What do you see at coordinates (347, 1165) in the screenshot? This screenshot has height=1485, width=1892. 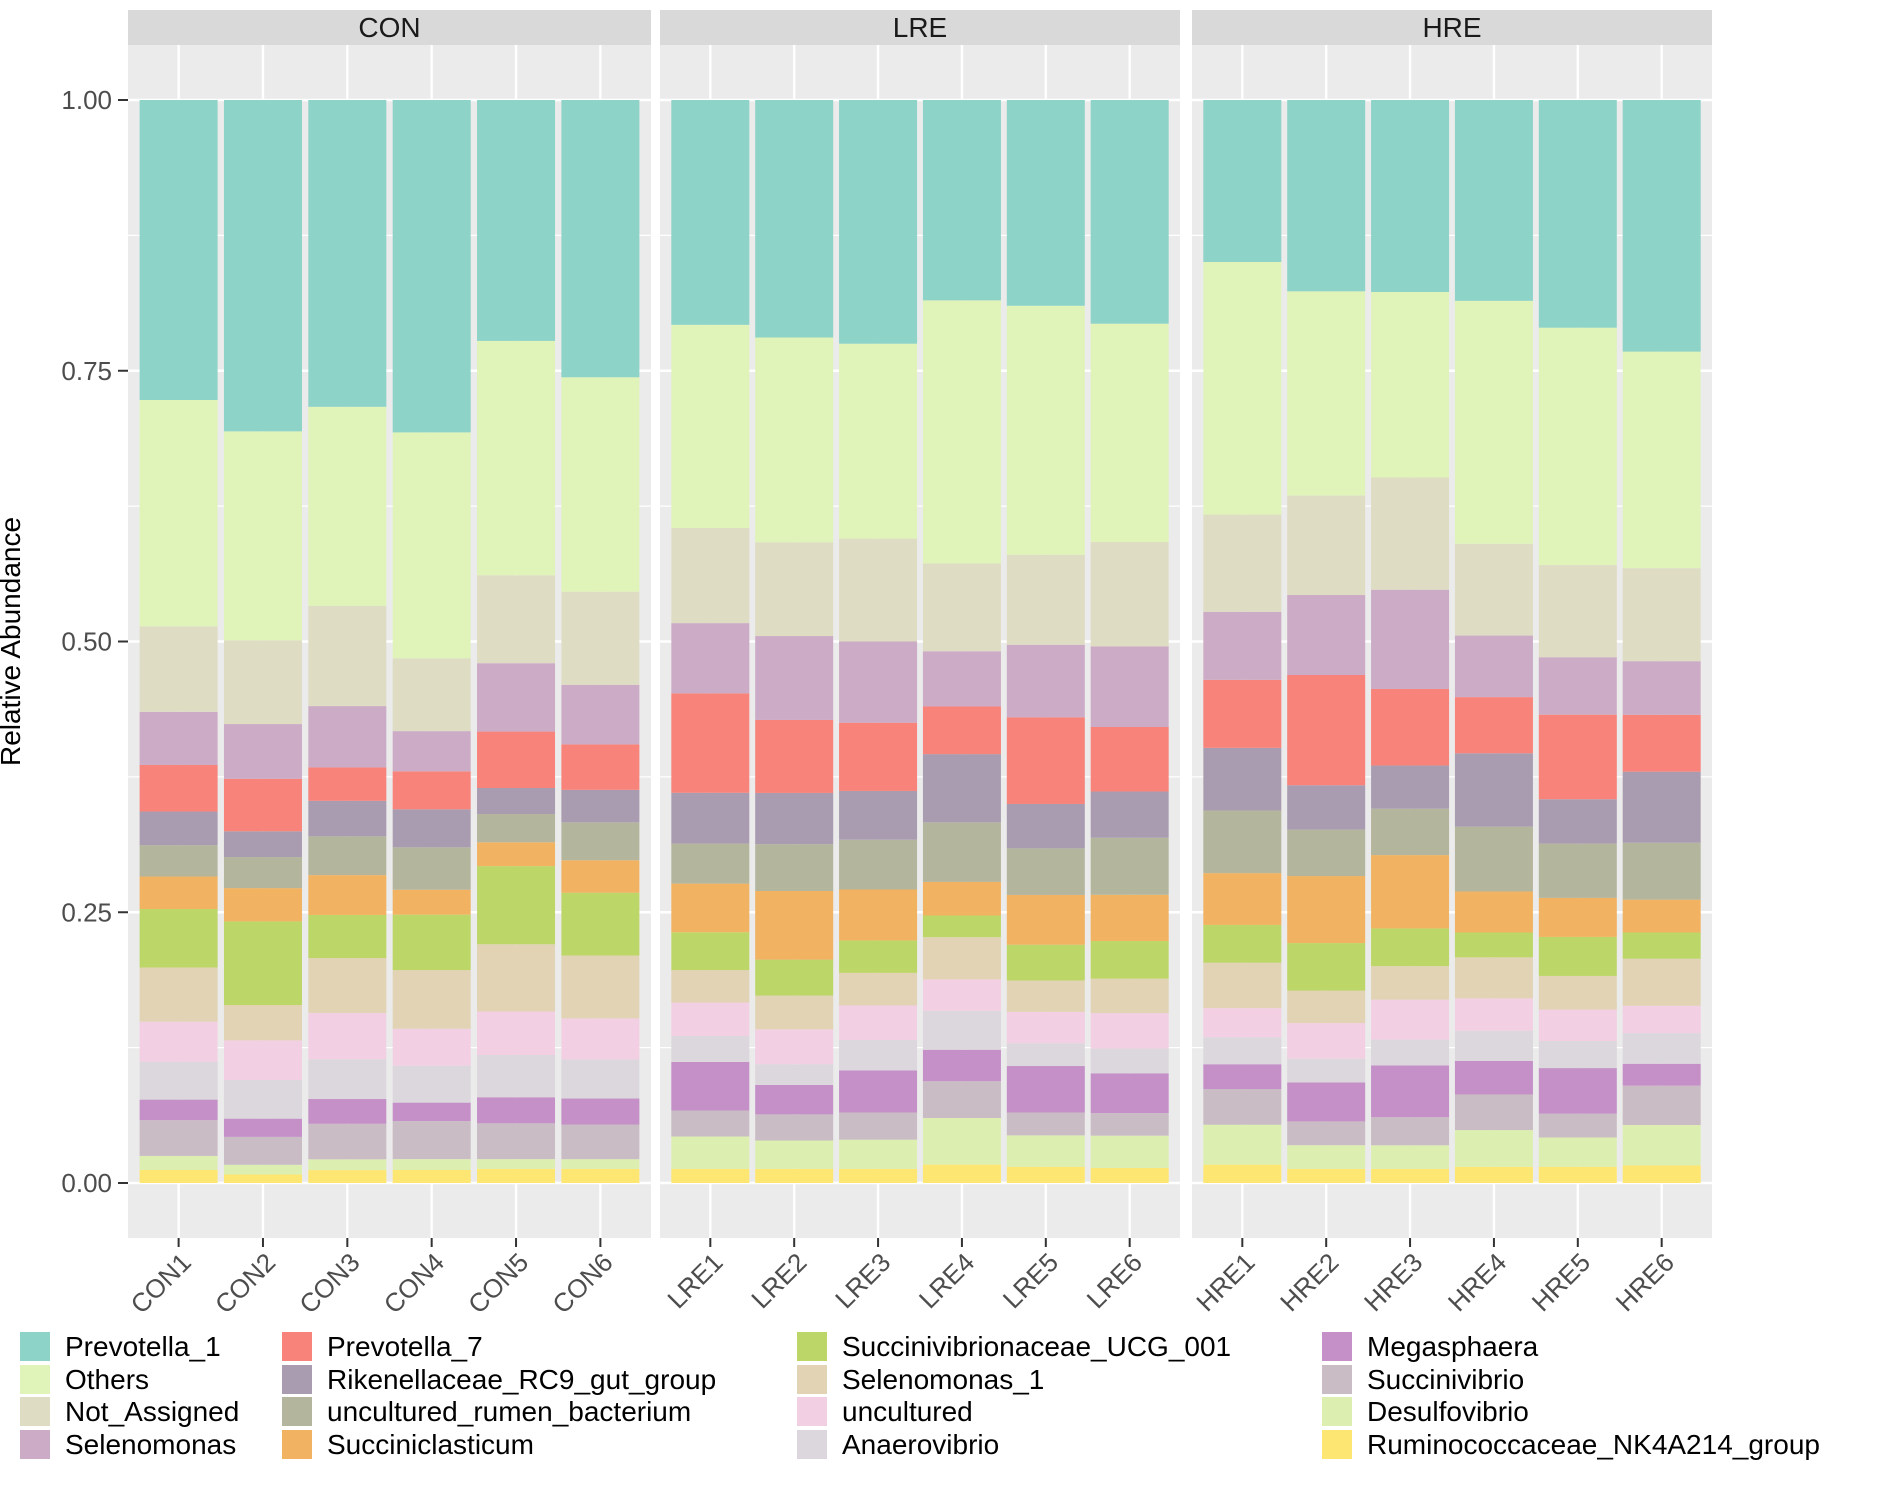 I see `bar-segment-con3-desulfovibrio` at bounding box center [347, 1165].